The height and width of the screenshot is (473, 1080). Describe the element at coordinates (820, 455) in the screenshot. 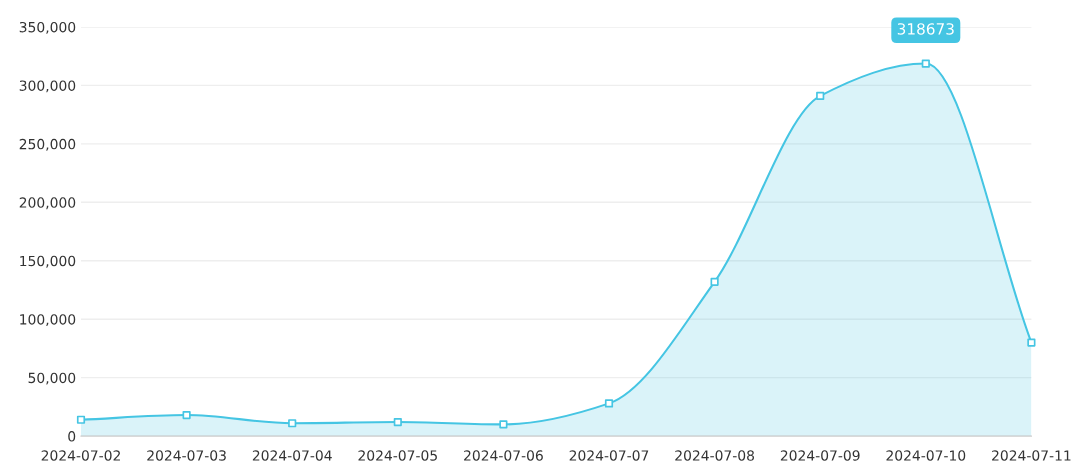

I see `x-tick-label: 2024-07-09` at that location.